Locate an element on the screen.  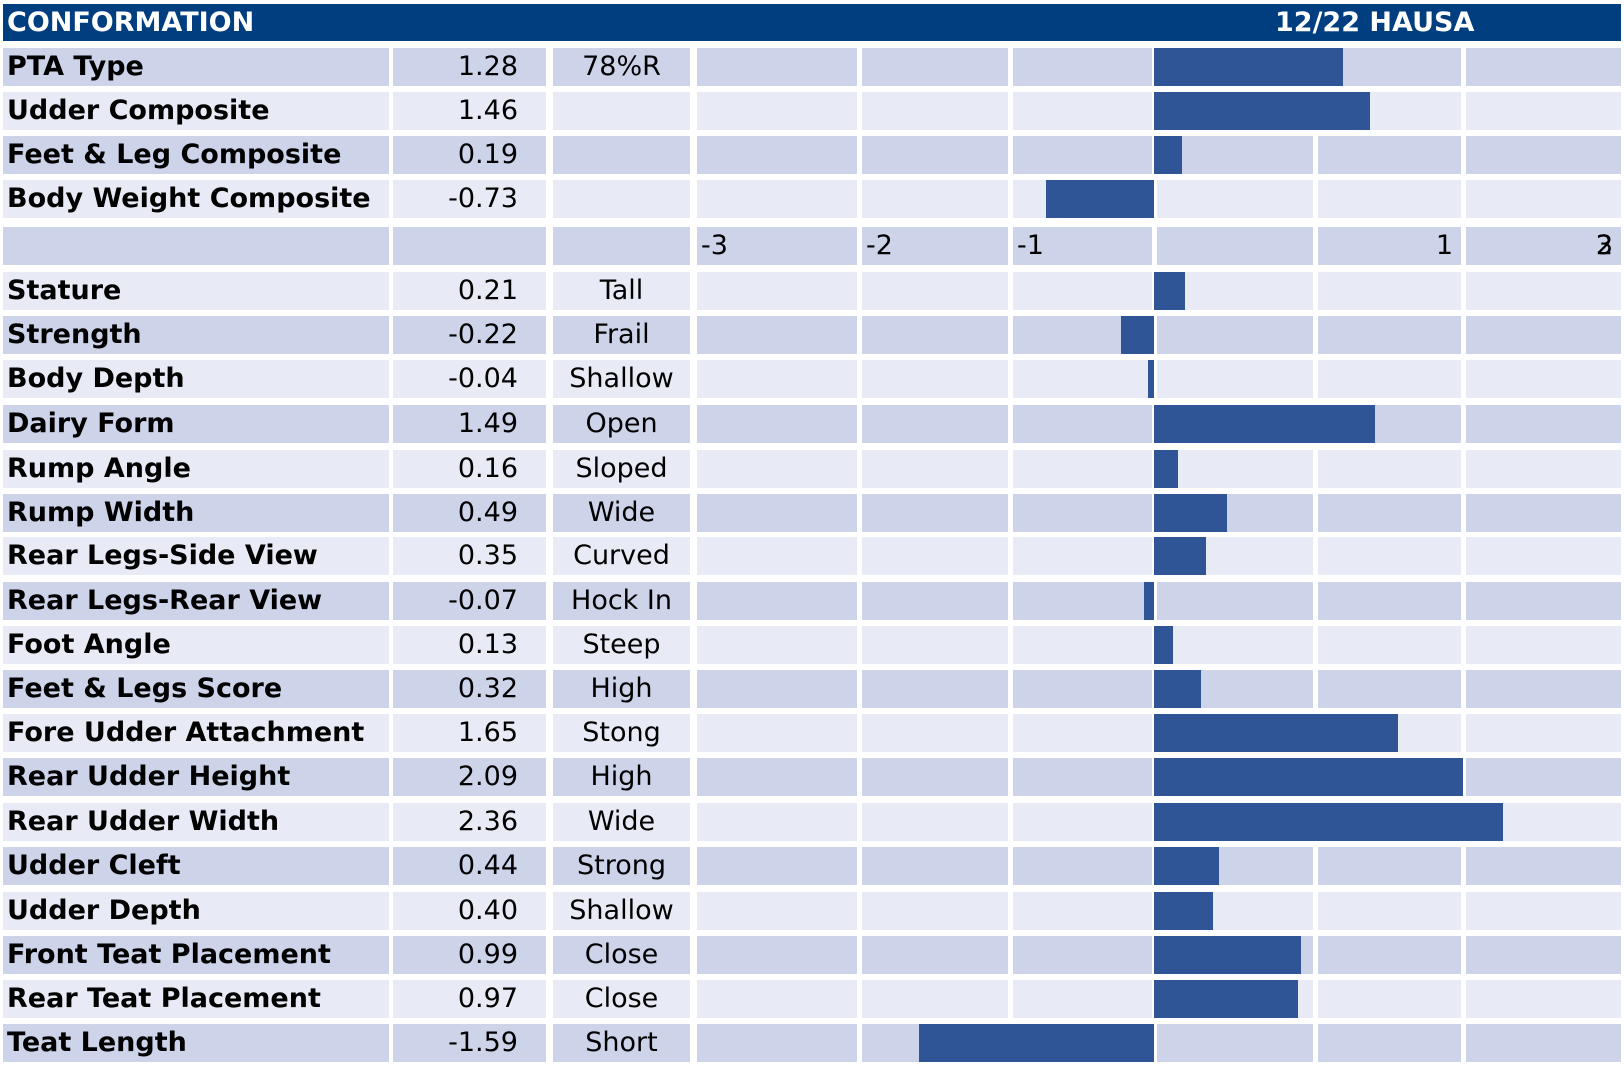
trait-descriptor: Tall is located at coordinates (621, 291).